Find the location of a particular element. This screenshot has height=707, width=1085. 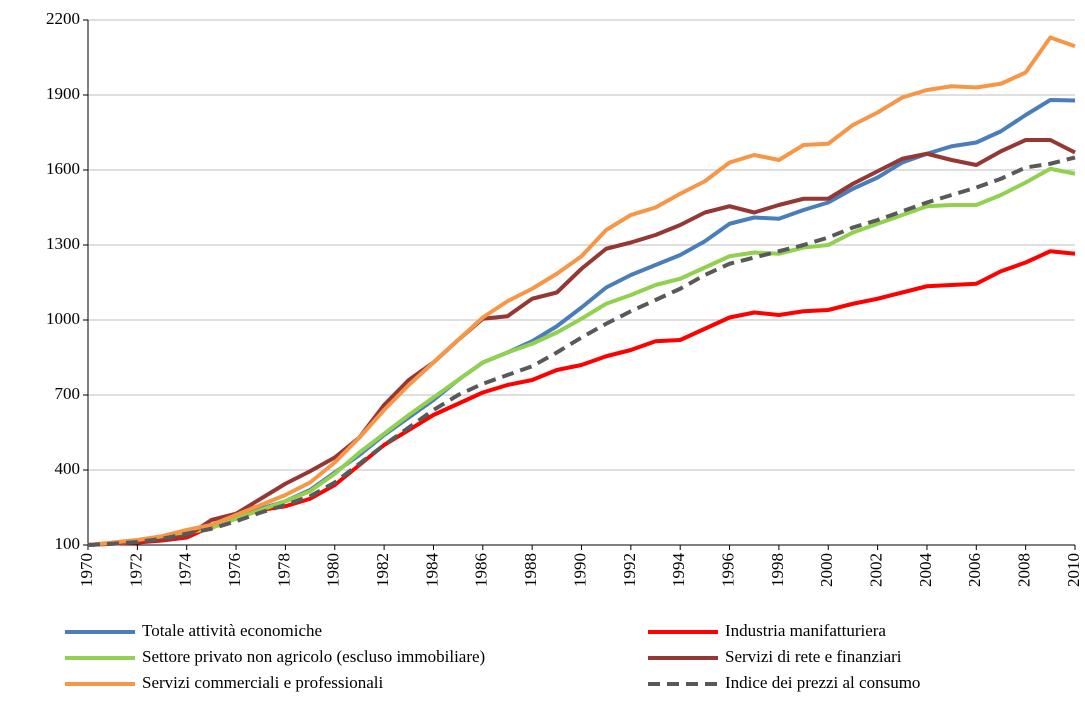

x-tick-label: 1996 is located at coordinates (727, 570).